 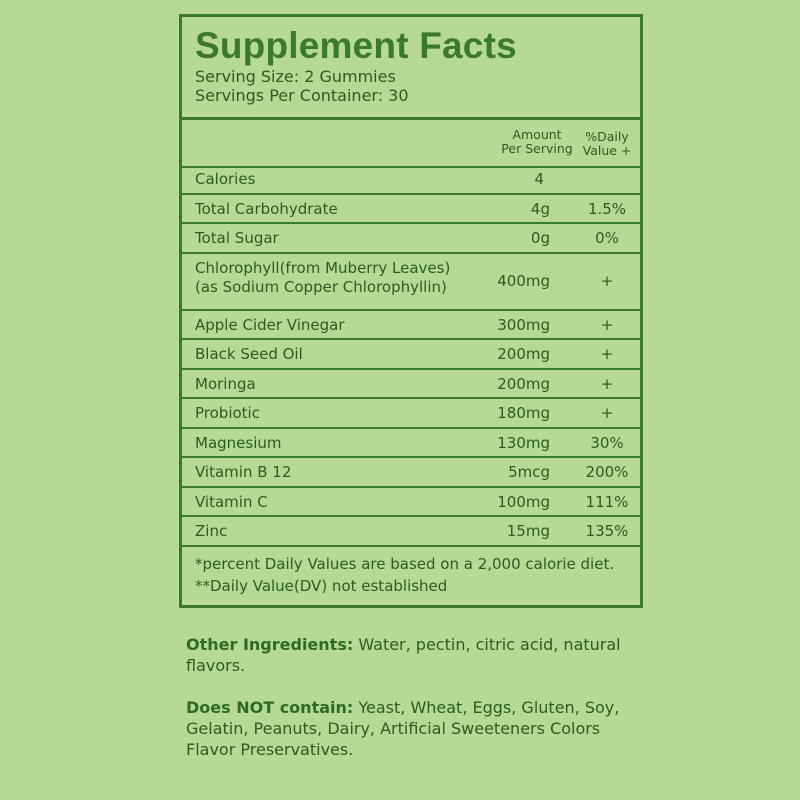 I want to click on nutrient-name: Vitamin B 12, so click(x=243, y=472).